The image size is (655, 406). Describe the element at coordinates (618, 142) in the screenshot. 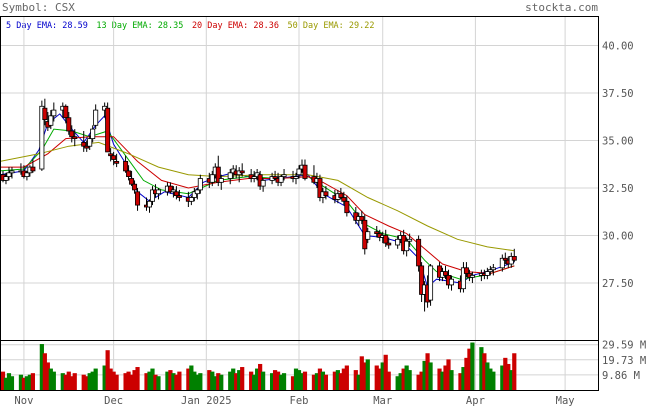

I see `price-tick-label: 35.00` at that location.